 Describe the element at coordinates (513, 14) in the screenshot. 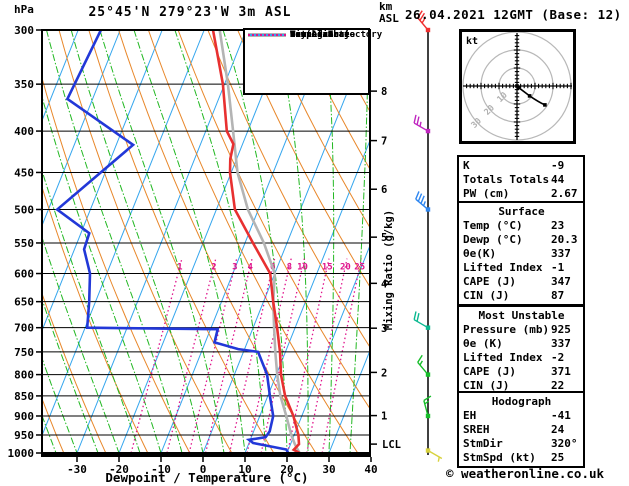

I see `datetime-title: 26.04.2021 12GMT (Base: 12)` at that location.